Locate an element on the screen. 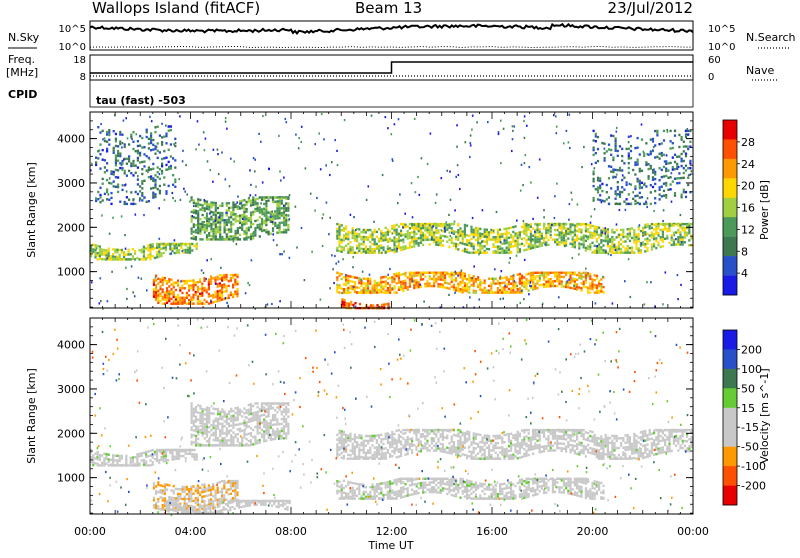  cpid-text: tau (fast) -503 is located at coordinates (141, 100).